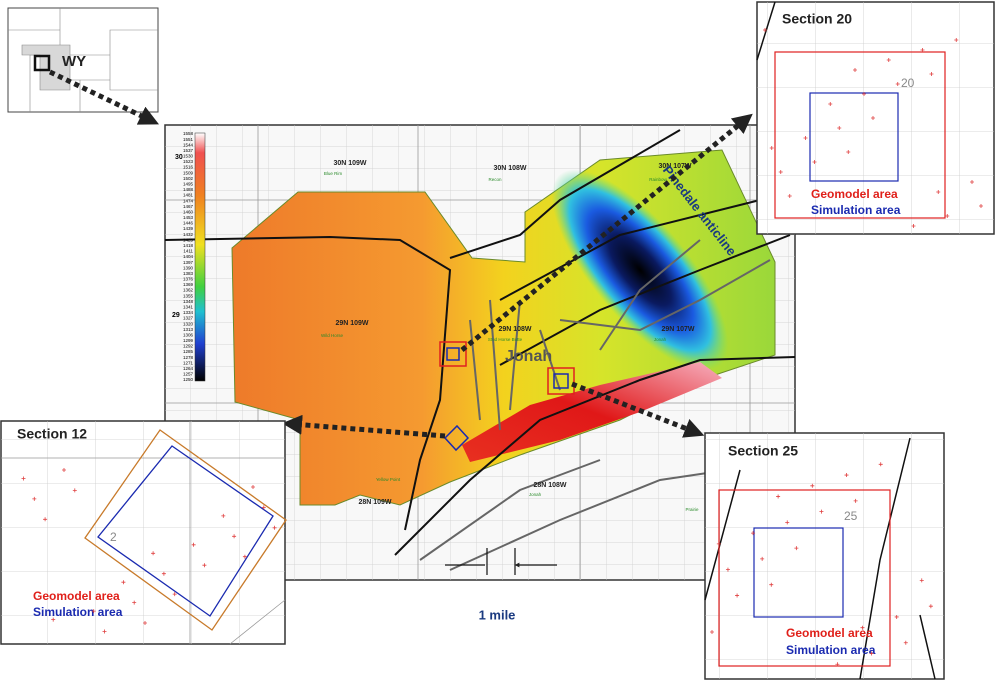 This screenshot has height=687, width=1000. I want to click on place: Rainbow, so click(658, 179).